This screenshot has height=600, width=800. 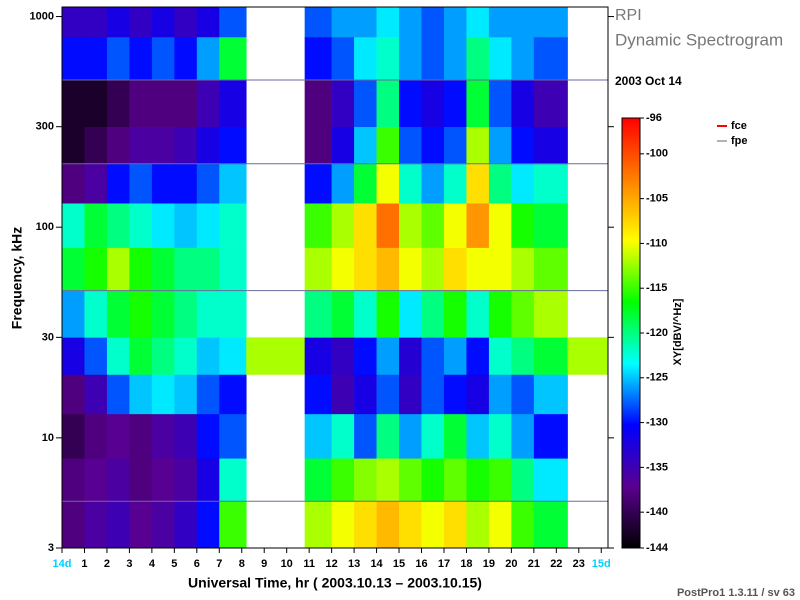 What do you see at coordinates (444, 564) in the screenshot?
I see `x-tick-label: 17` at bounding box center [444, 564].